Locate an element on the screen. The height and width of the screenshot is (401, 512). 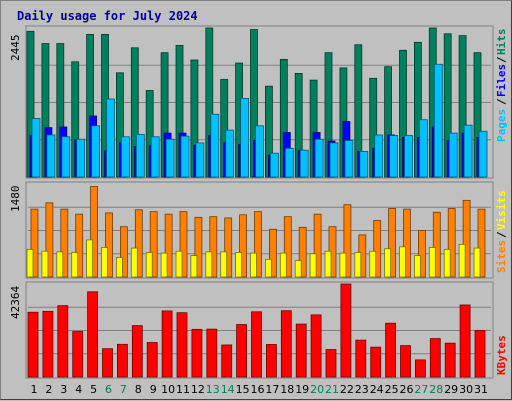
legend-kbytes: KBytes is located at coordinates (501, 355).